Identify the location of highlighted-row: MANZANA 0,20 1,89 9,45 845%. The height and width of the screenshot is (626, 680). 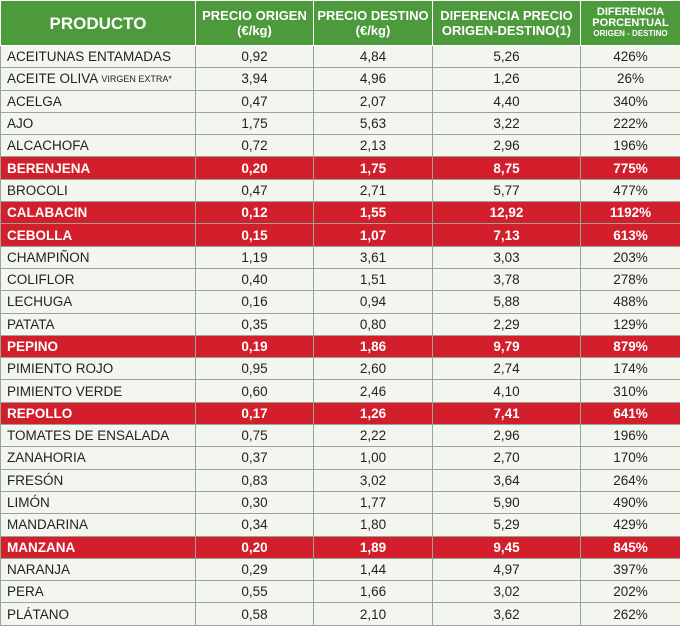
(340, 547).